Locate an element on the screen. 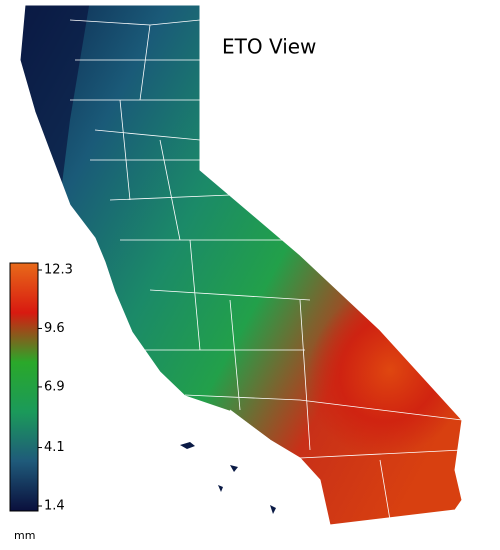 This screenshot has width=500, height=550. tick-label: 1.4 is located at coordinates (54, 506).